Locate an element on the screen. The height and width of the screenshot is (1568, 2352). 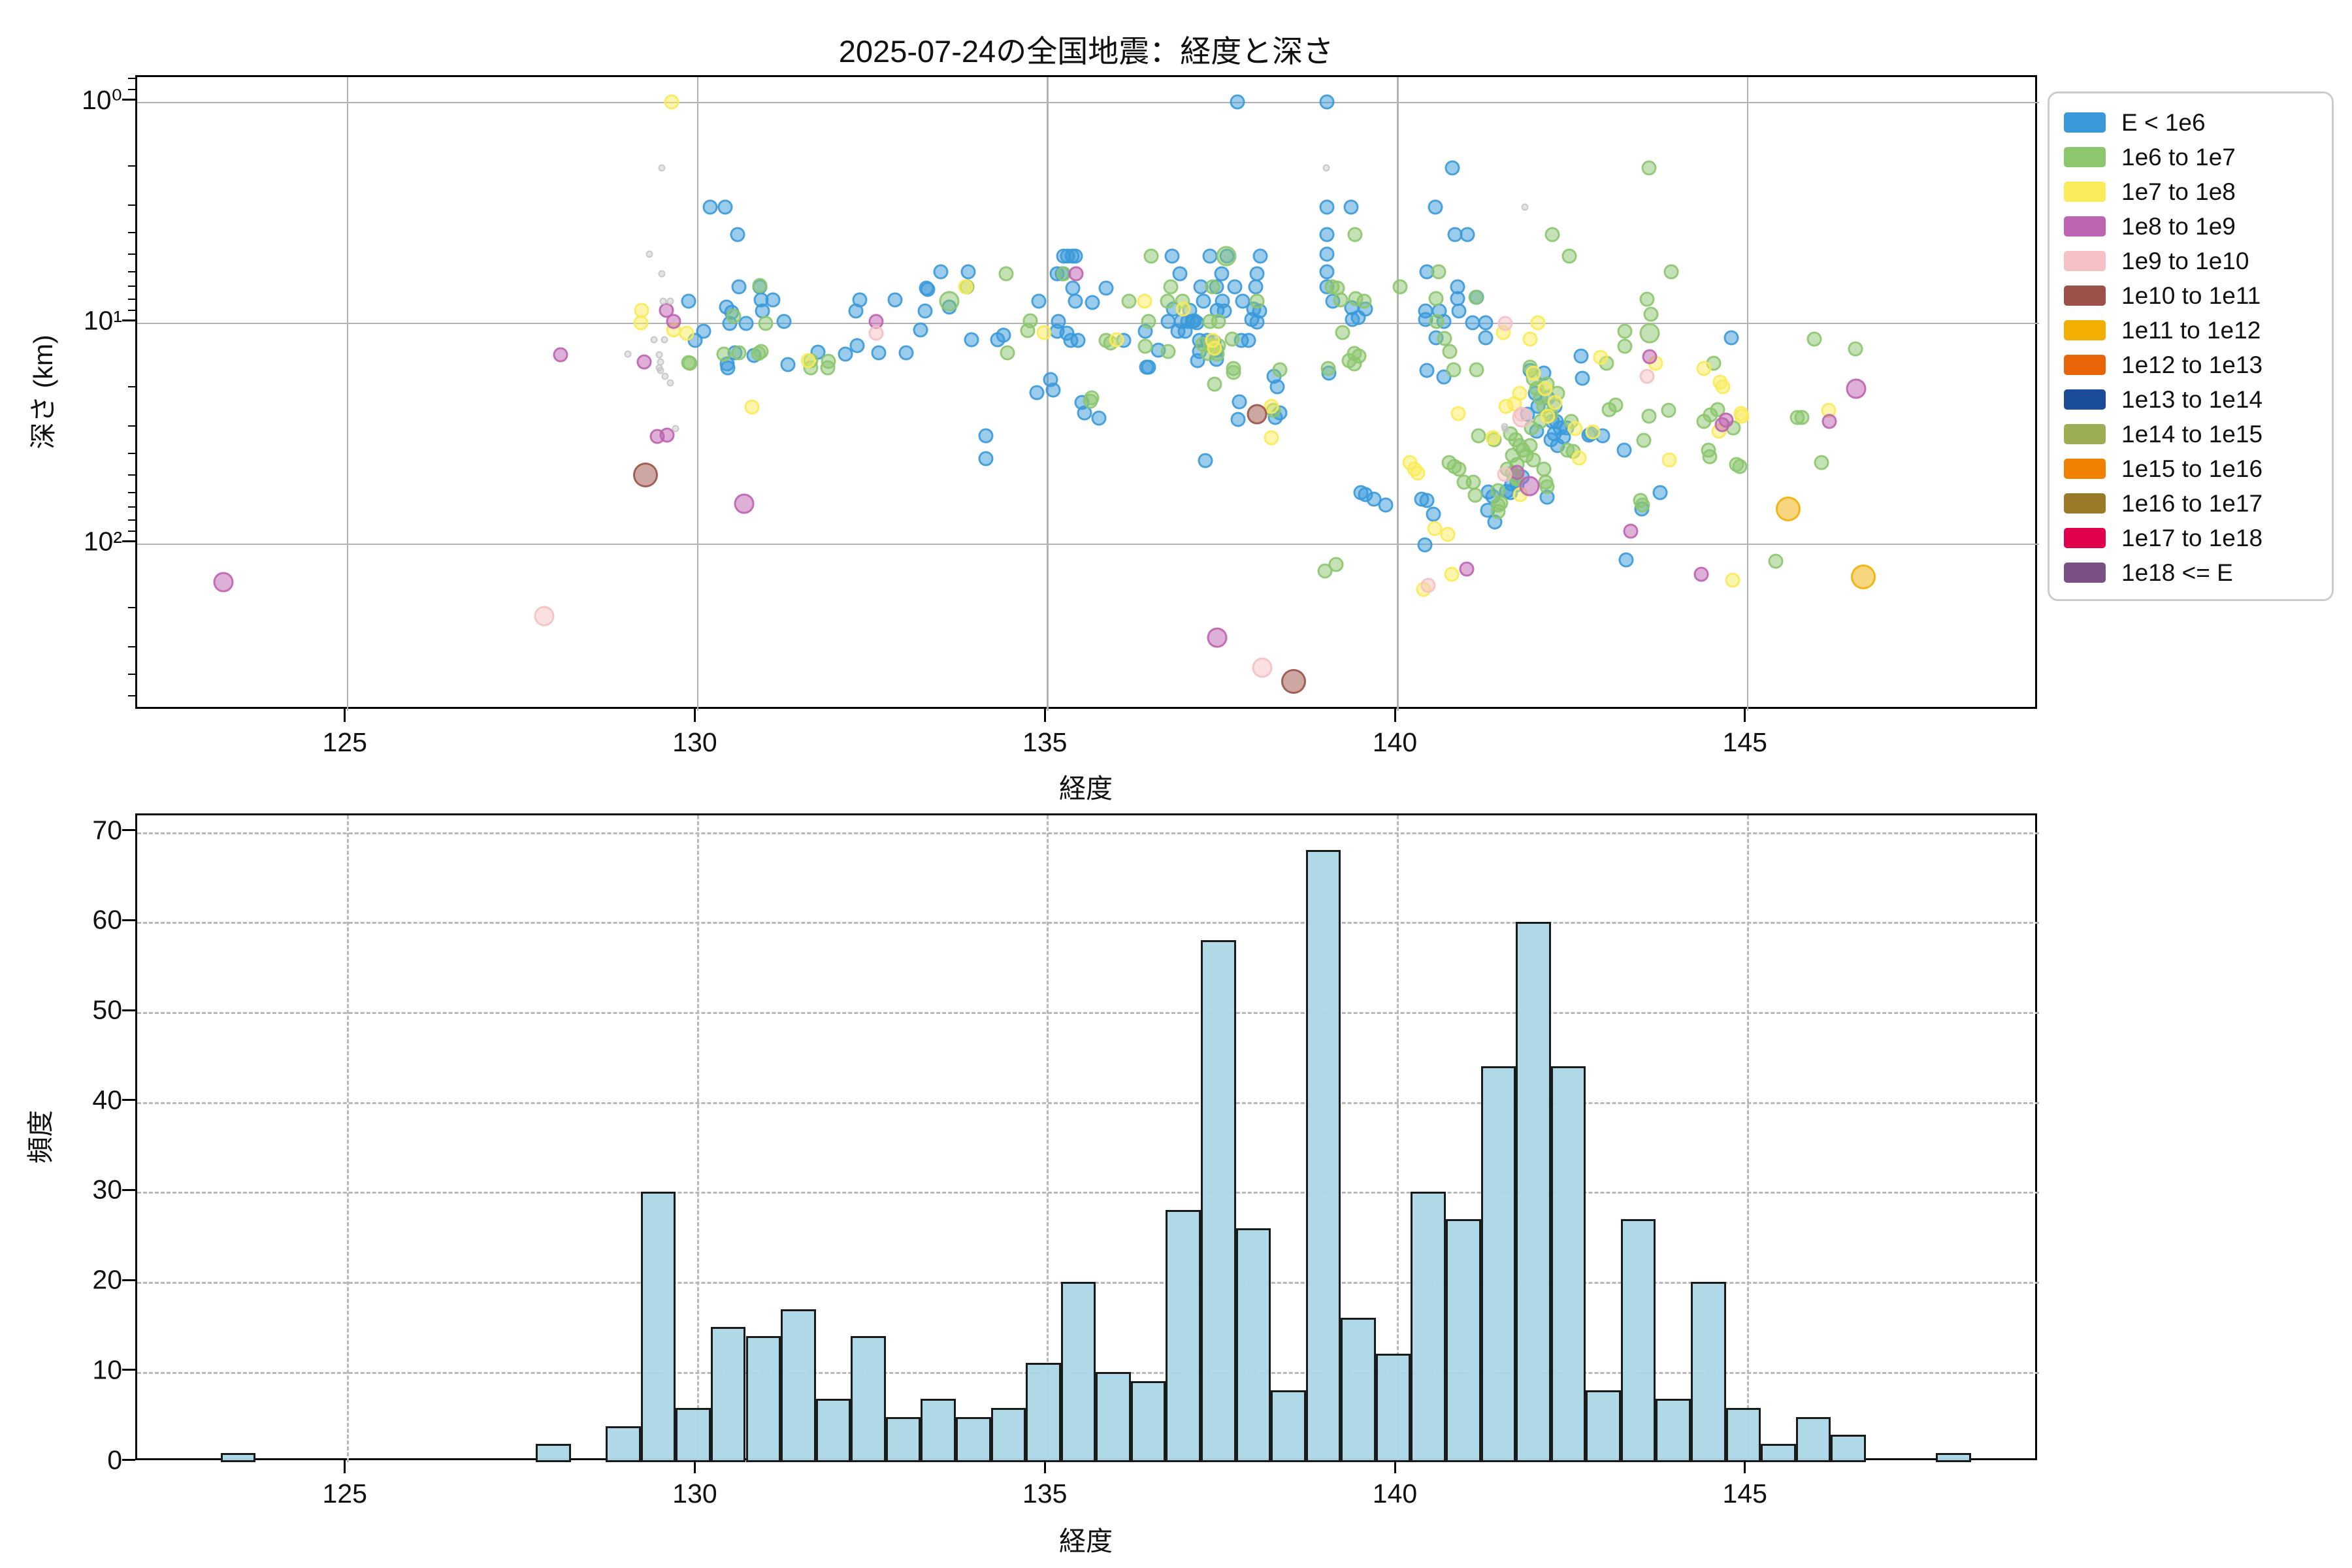
histogram-xaxis-tick-label: 135 is located at coordinates (1045, 1493).